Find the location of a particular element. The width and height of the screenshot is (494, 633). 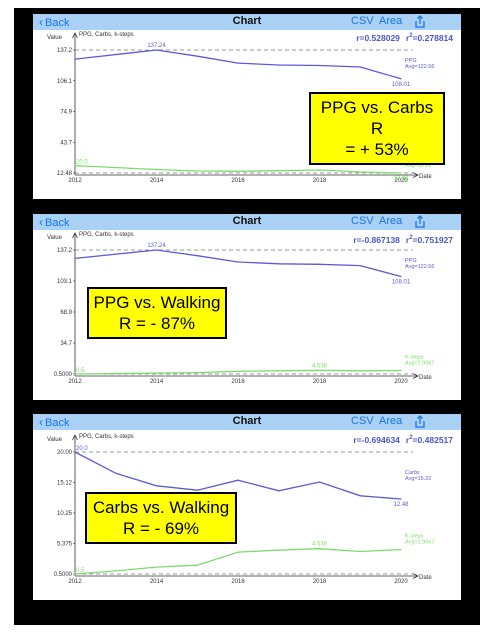

y-tick-label: 15.12 is located at coordinates (65, 484).